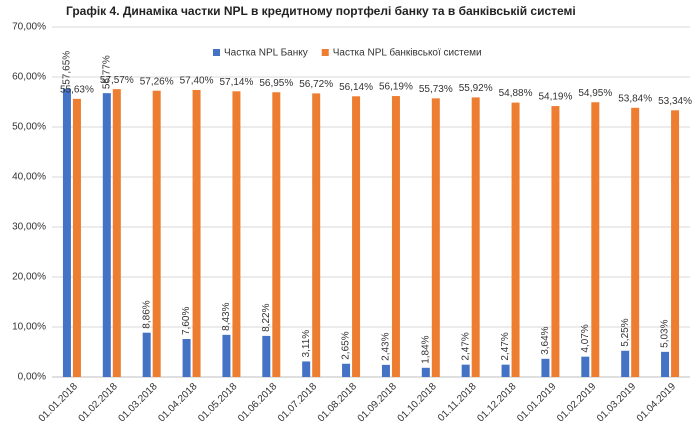 The width and height of the screenshot is (696, 430). Describe the element at coordinates (417, 402) in the screenshot. I see `x-tick-label: 01.10.2018` at that location.